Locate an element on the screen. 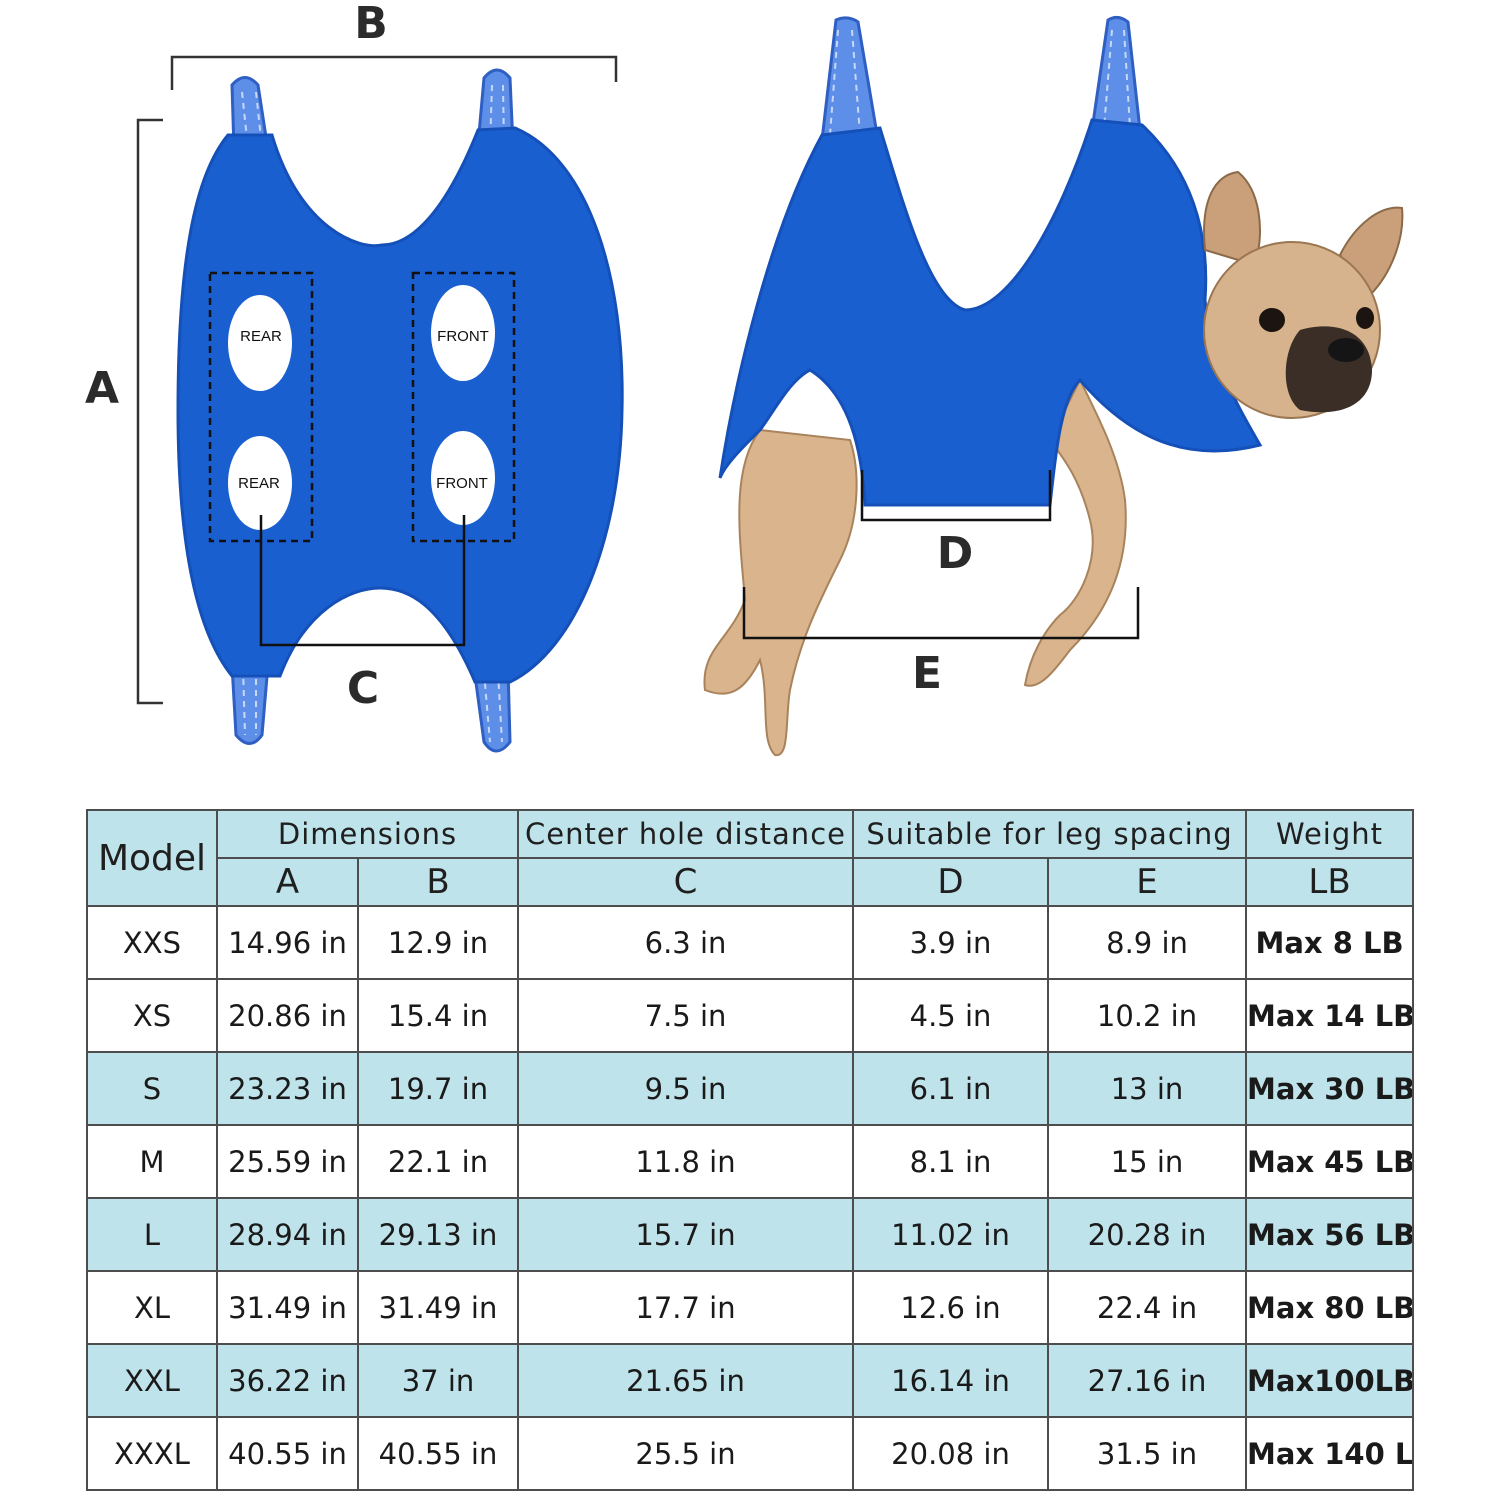 Image resolution: width=1497 pixels, height=1497 pixels. model-cell: XXXL is located at coordinates (152, 1453).